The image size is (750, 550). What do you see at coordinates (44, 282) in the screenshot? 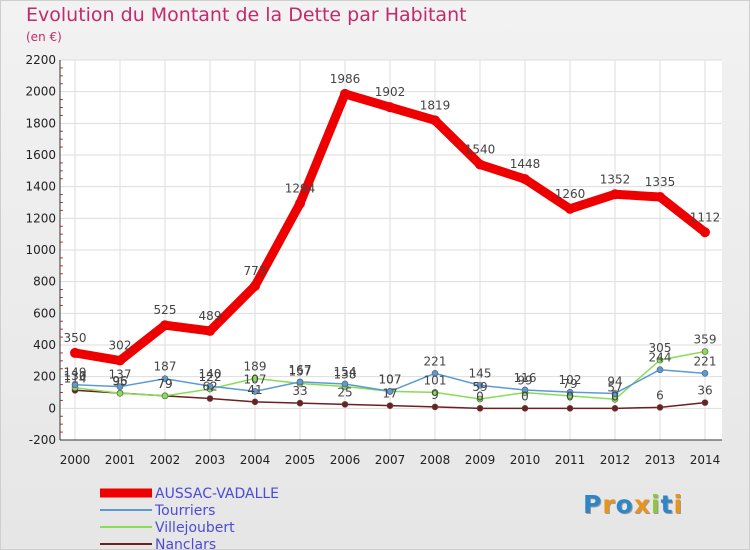
I see `y-tick-label: 800` at bounding box center [44, 282].